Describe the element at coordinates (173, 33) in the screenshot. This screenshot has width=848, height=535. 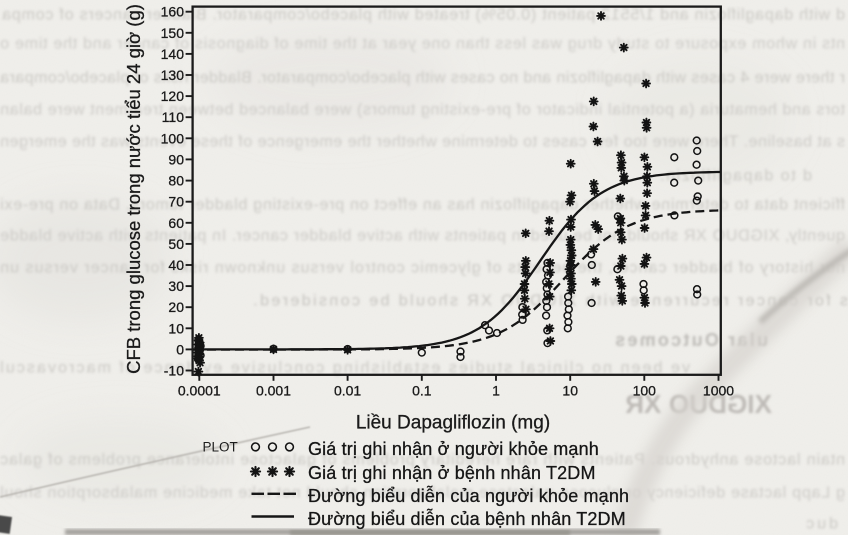
I see `svg-text: 150` at that location.